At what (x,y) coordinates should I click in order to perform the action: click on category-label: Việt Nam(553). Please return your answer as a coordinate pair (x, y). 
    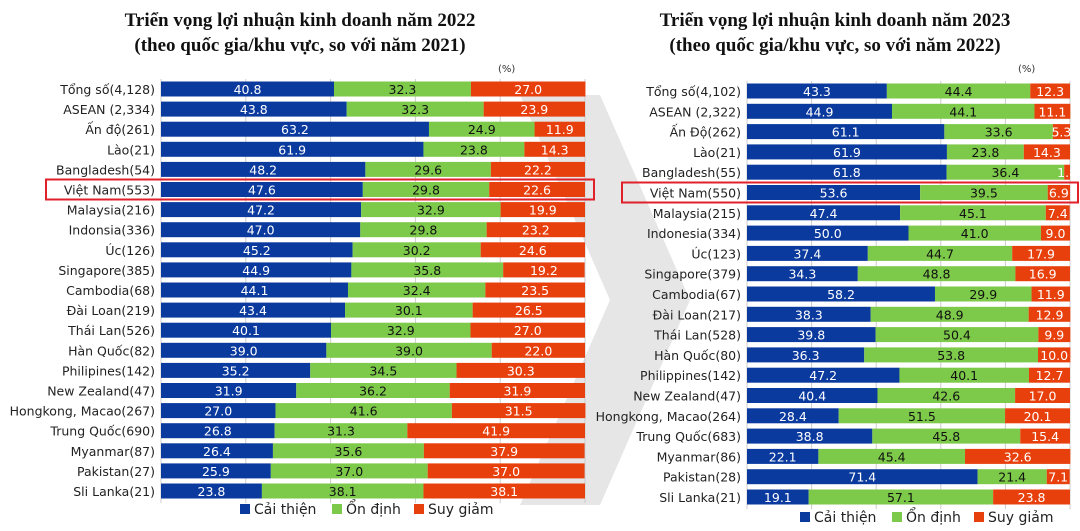
    Looking at the image, I should click on (109, 190).